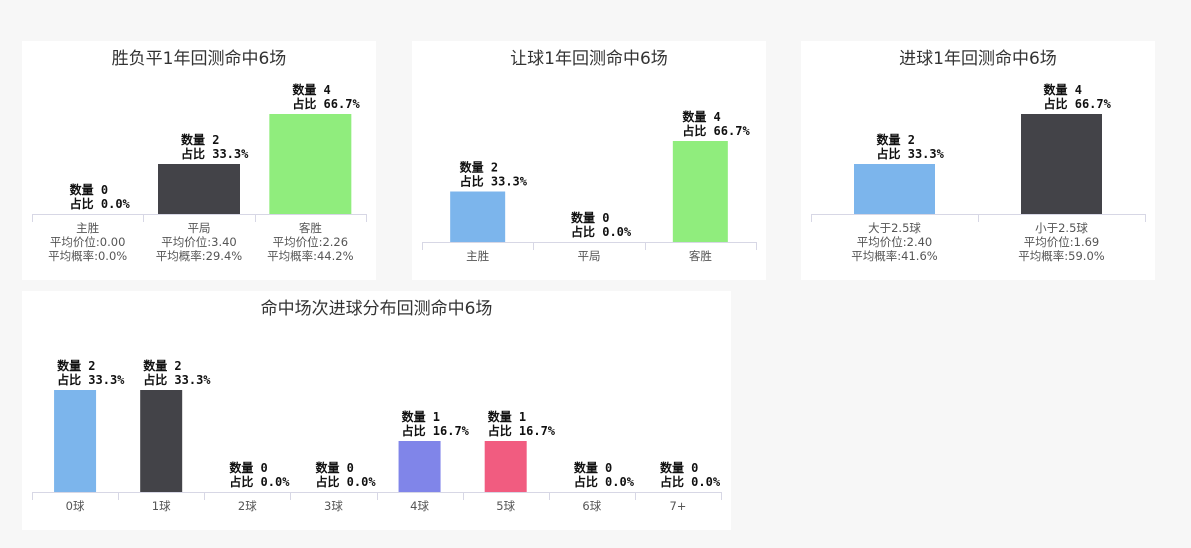 Image resolution: width=1191 pixels, height=548 pixels. I want to click on x-tick-label: 3球, so click(333, 506).